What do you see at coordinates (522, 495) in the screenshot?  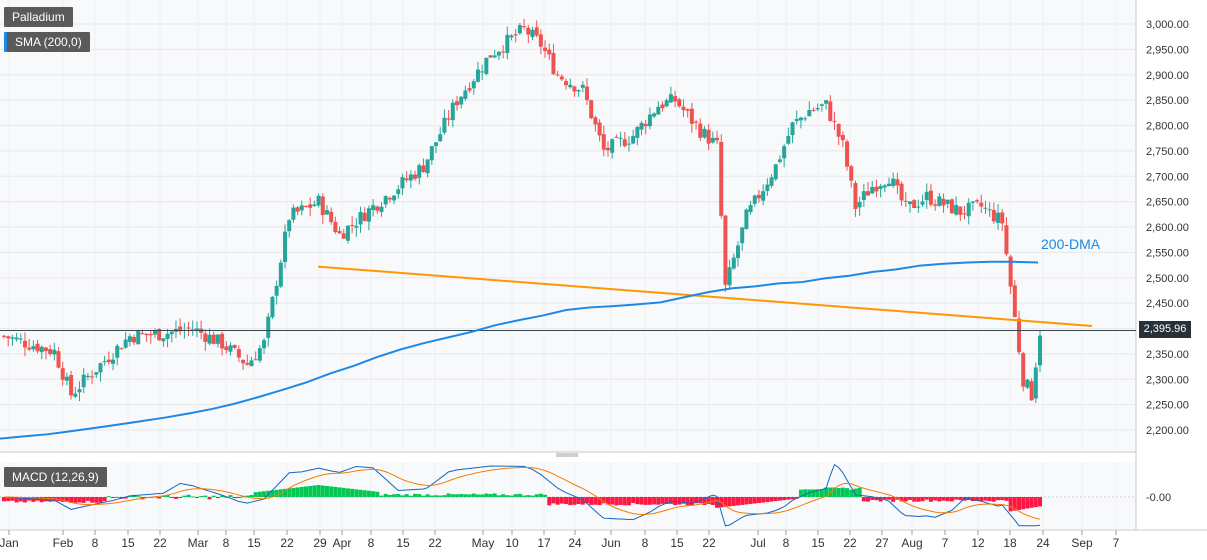 I see `macd-line` at bounding box center [522, 495].